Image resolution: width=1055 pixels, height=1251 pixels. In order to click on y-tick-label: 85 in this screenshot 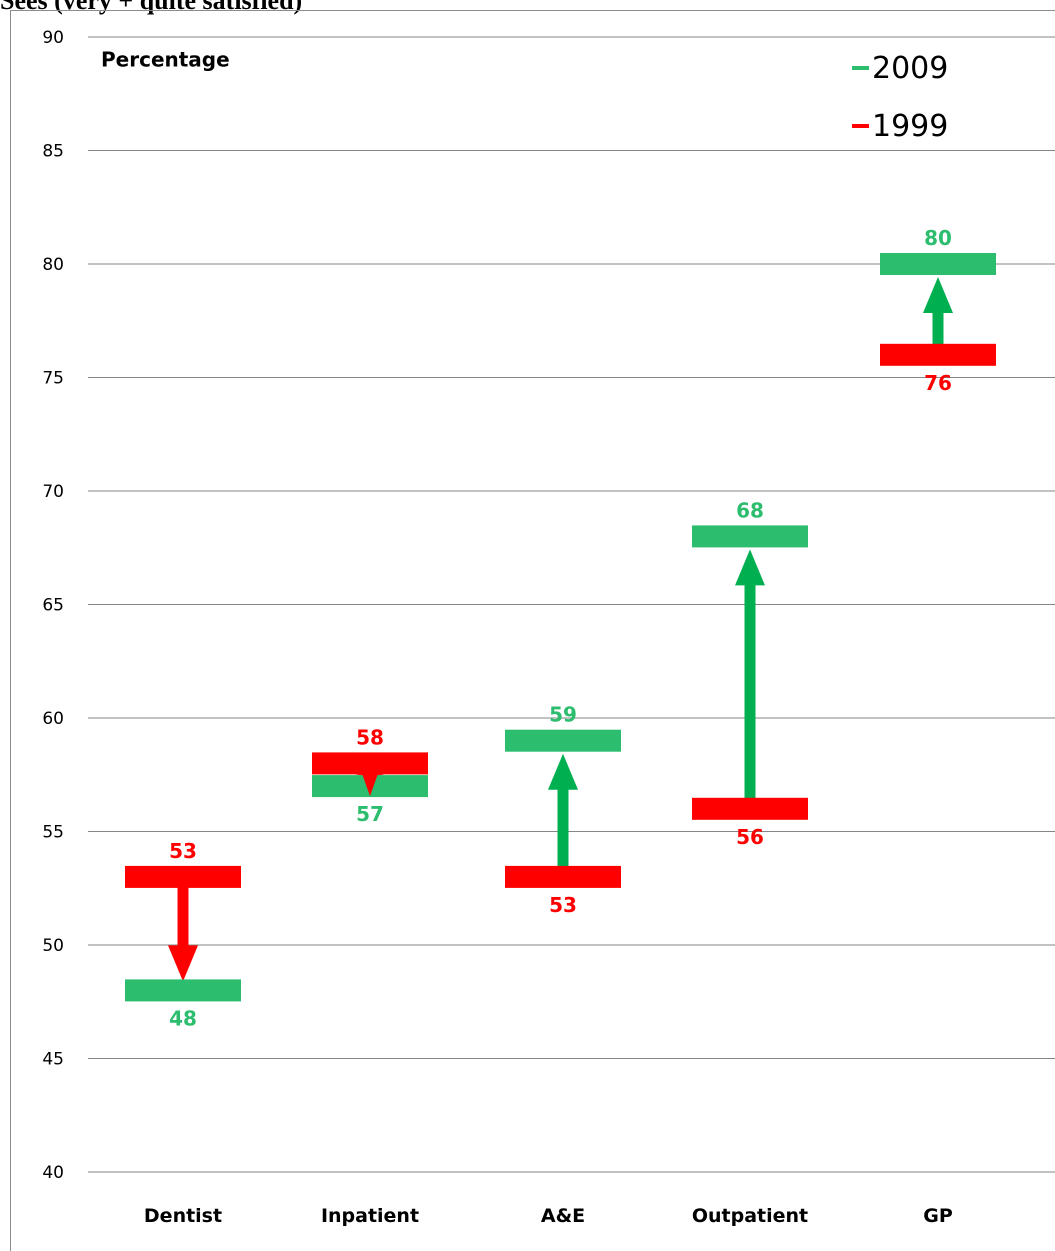, I will do `click(53, 152)`.